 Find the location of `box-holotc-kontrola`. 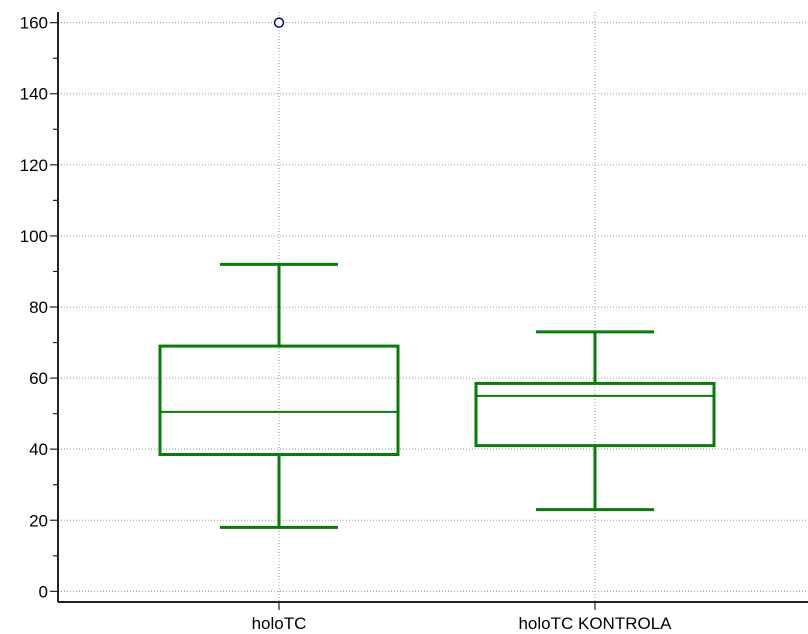

box-holotc-kontrola is located at coordinates (595, 421).